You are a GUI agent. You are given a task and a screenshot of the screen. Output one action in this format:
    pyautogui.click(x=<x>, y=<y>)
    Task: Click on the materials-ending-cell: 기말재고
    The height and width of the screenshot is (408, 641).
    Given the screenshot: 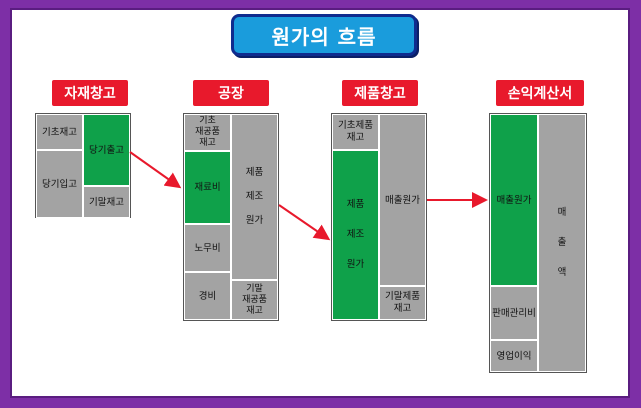 What is the action you would take?
    pyautogui.click(x=106, y=202)
    